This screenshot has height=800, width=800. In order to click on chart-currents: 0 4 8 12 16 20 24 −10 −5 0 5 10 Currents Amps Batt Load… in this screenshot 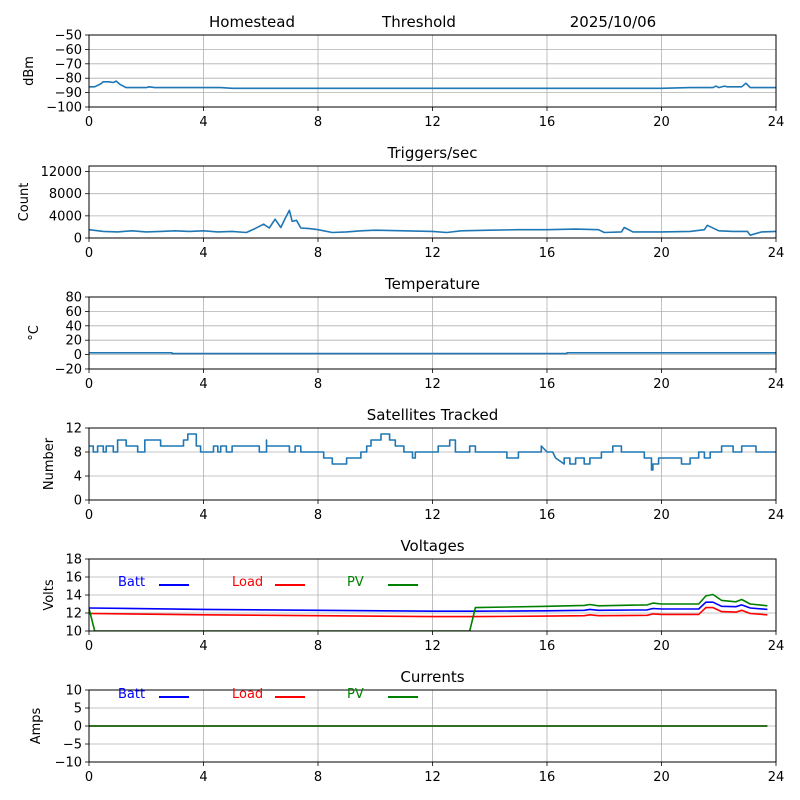, I will do `click(406, 726)`.